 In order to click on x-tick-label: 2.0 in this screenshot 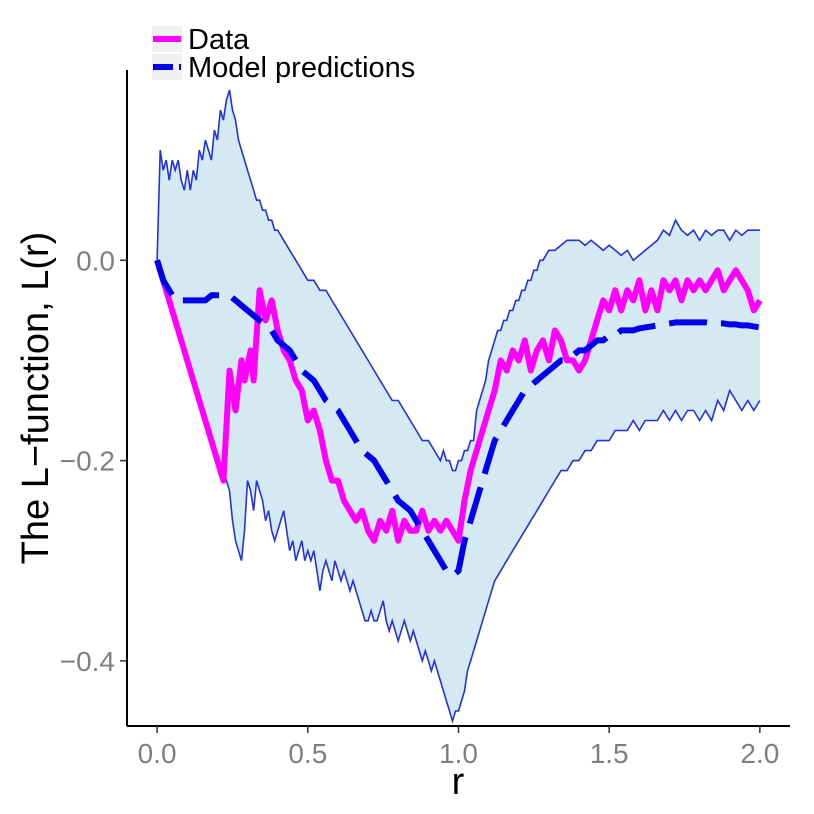, I will do `click(759, 753)`.